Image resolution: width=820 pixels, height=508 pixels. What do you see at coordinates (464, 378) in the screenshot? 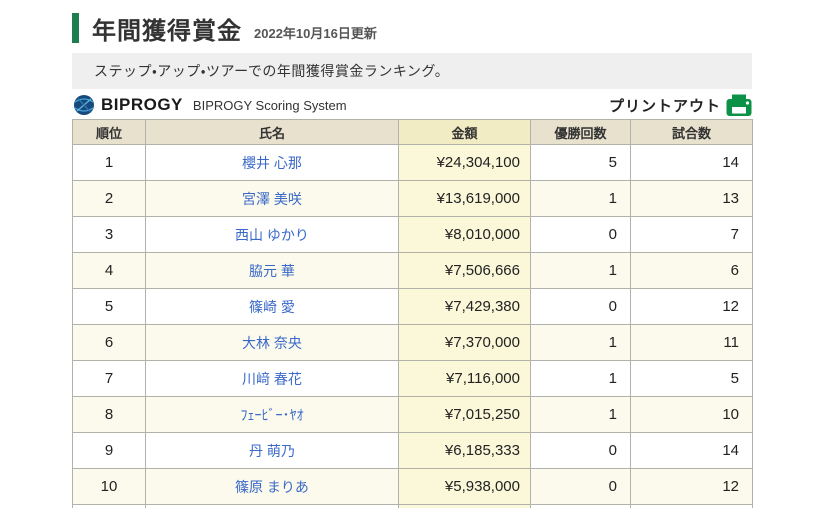
I see `amount-cell: ¥7,116,000` at bounding box center [464, 378].